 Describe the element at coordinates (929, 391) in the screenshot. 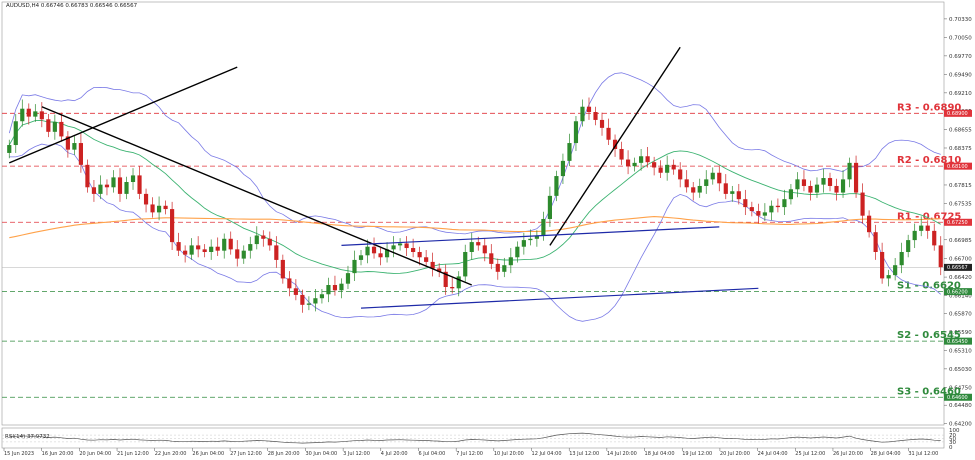

I see `level-label: S3 - 0.6460` at that location.